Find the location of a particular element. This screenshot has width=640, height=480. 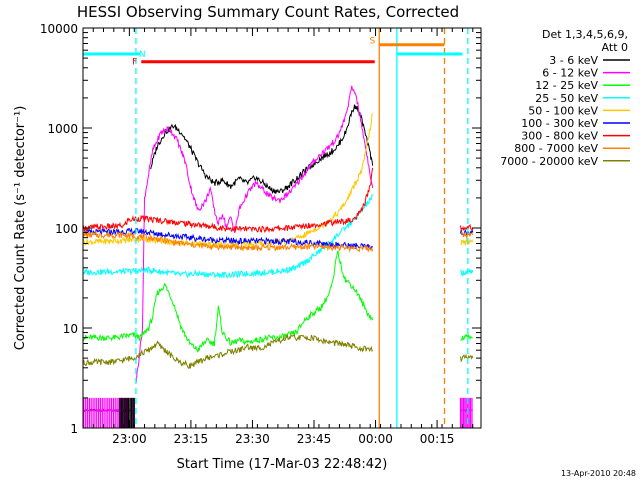

x-tick-label-5: 00:00 is located at coordinates (375, 439).